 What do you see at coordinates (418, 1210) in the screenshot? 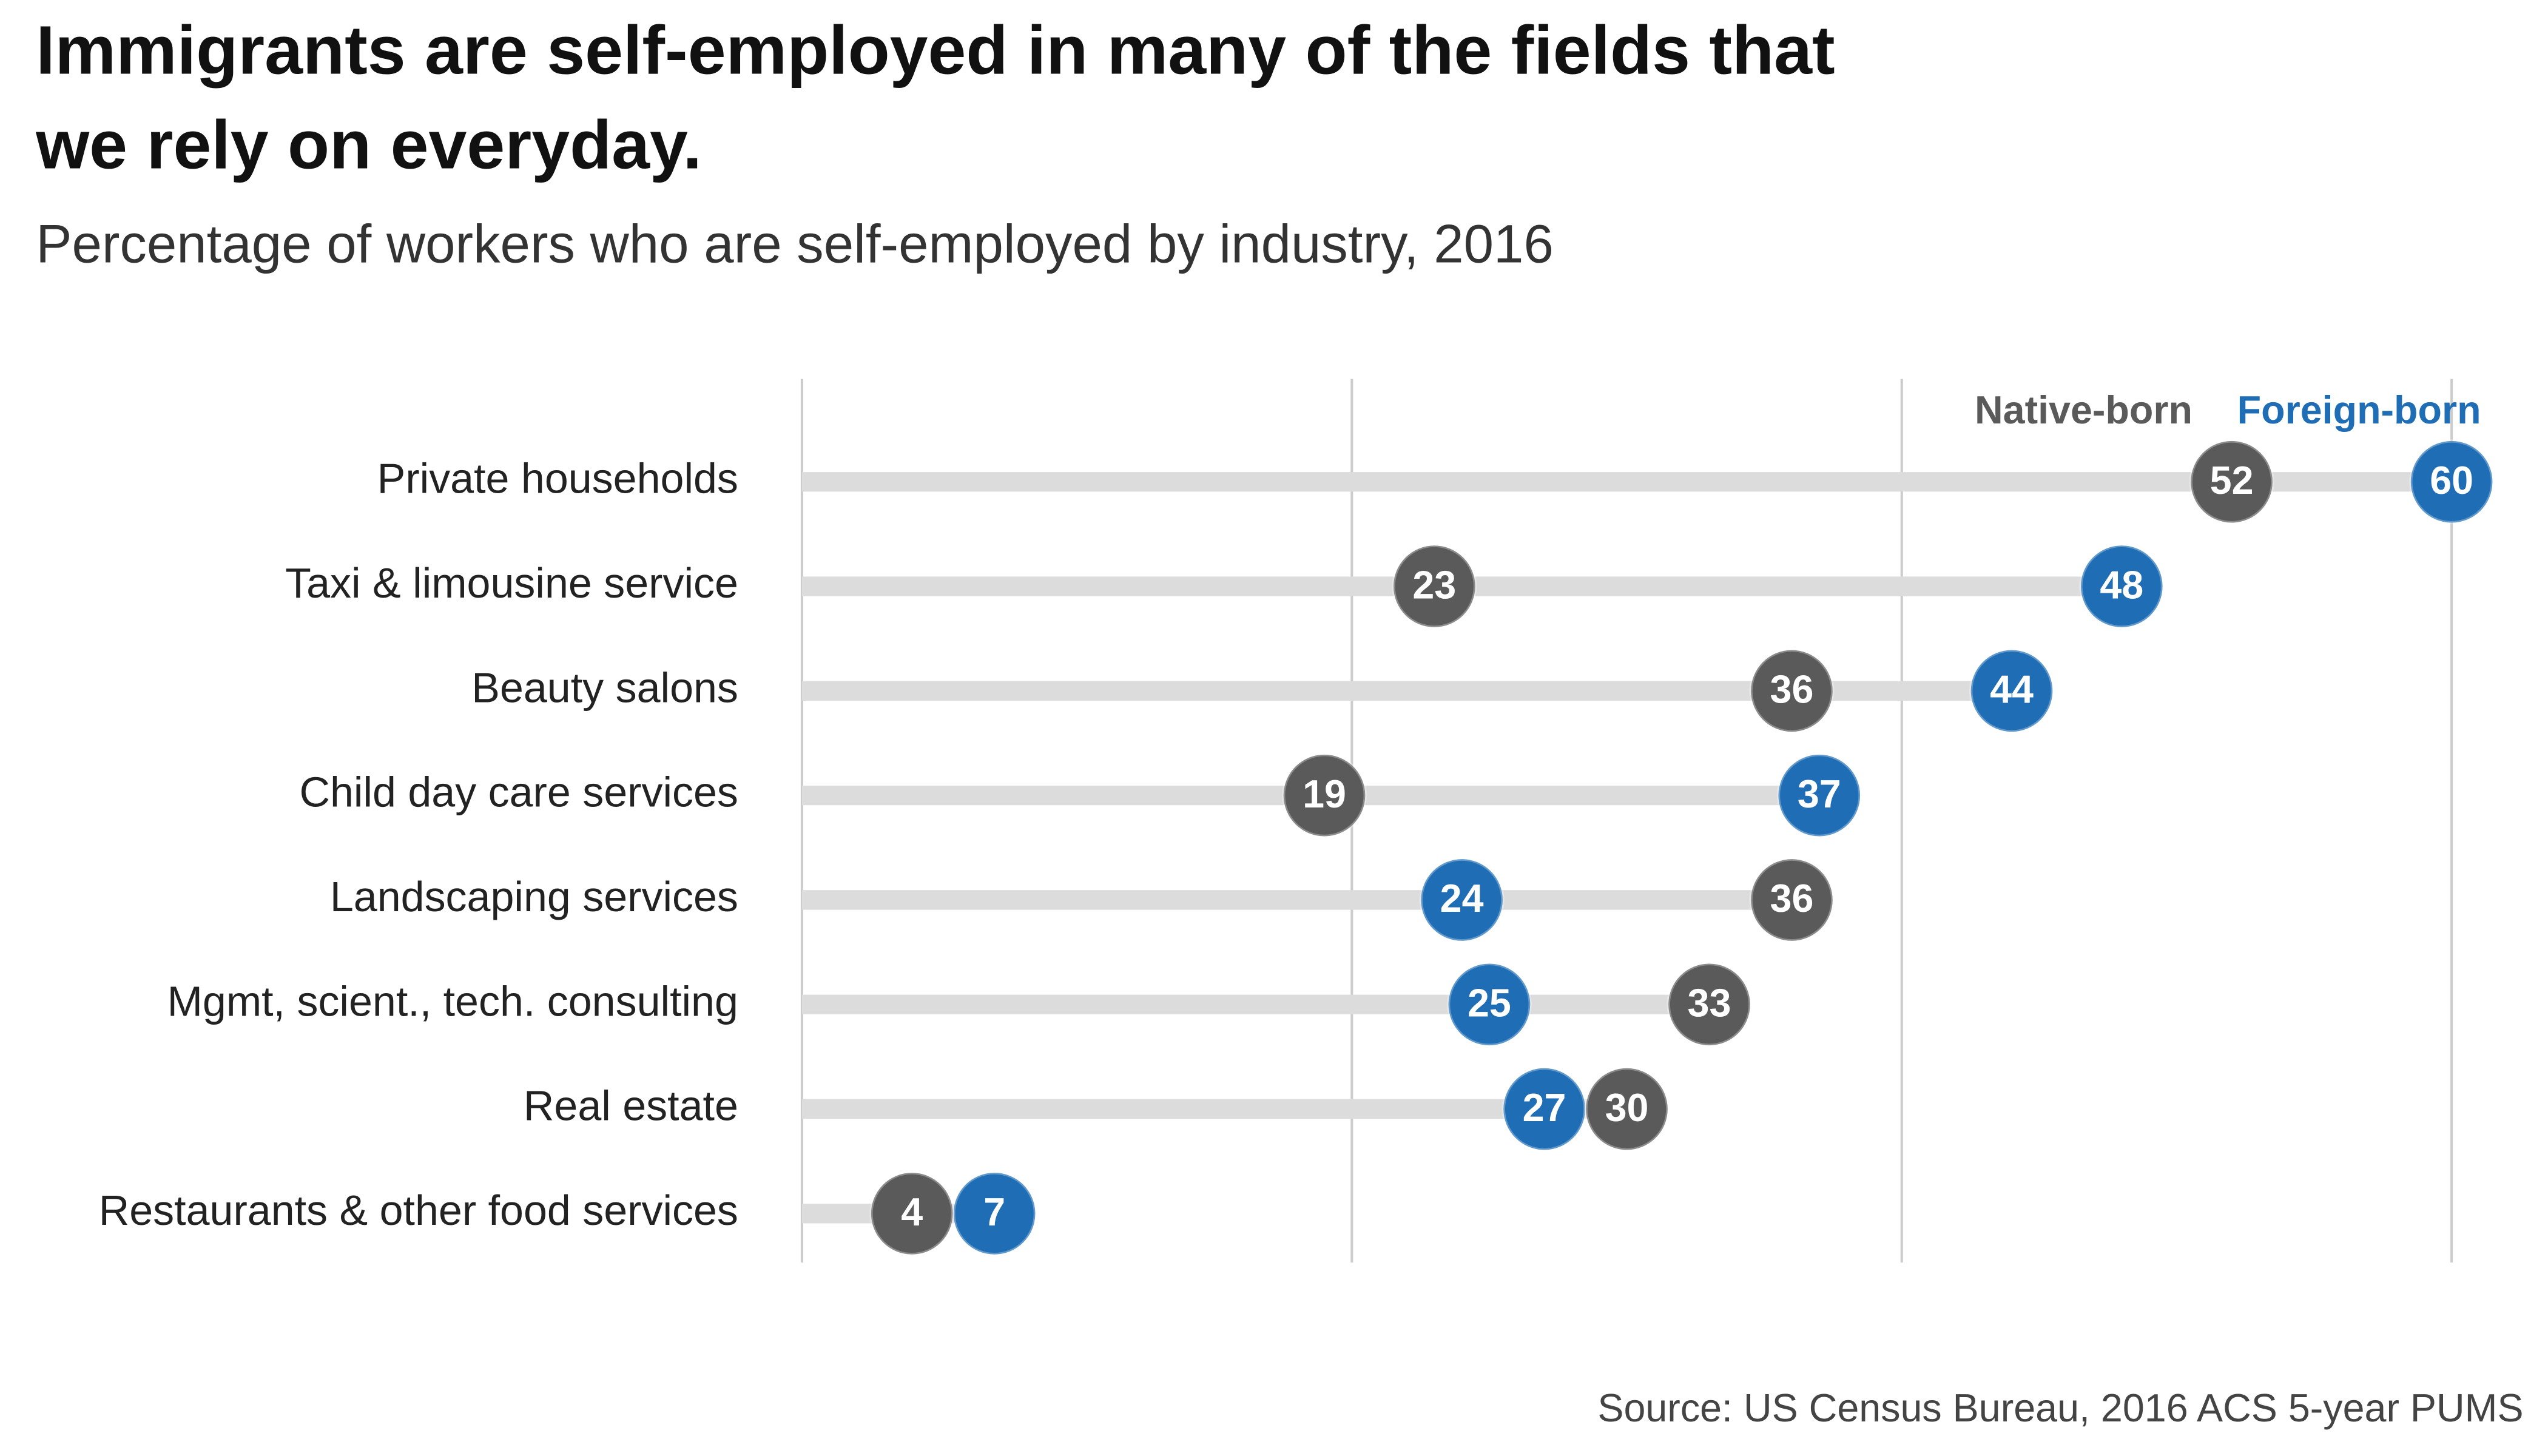
I see `category-label: Restaurants & other food services` at bounding box center [418, 1210].